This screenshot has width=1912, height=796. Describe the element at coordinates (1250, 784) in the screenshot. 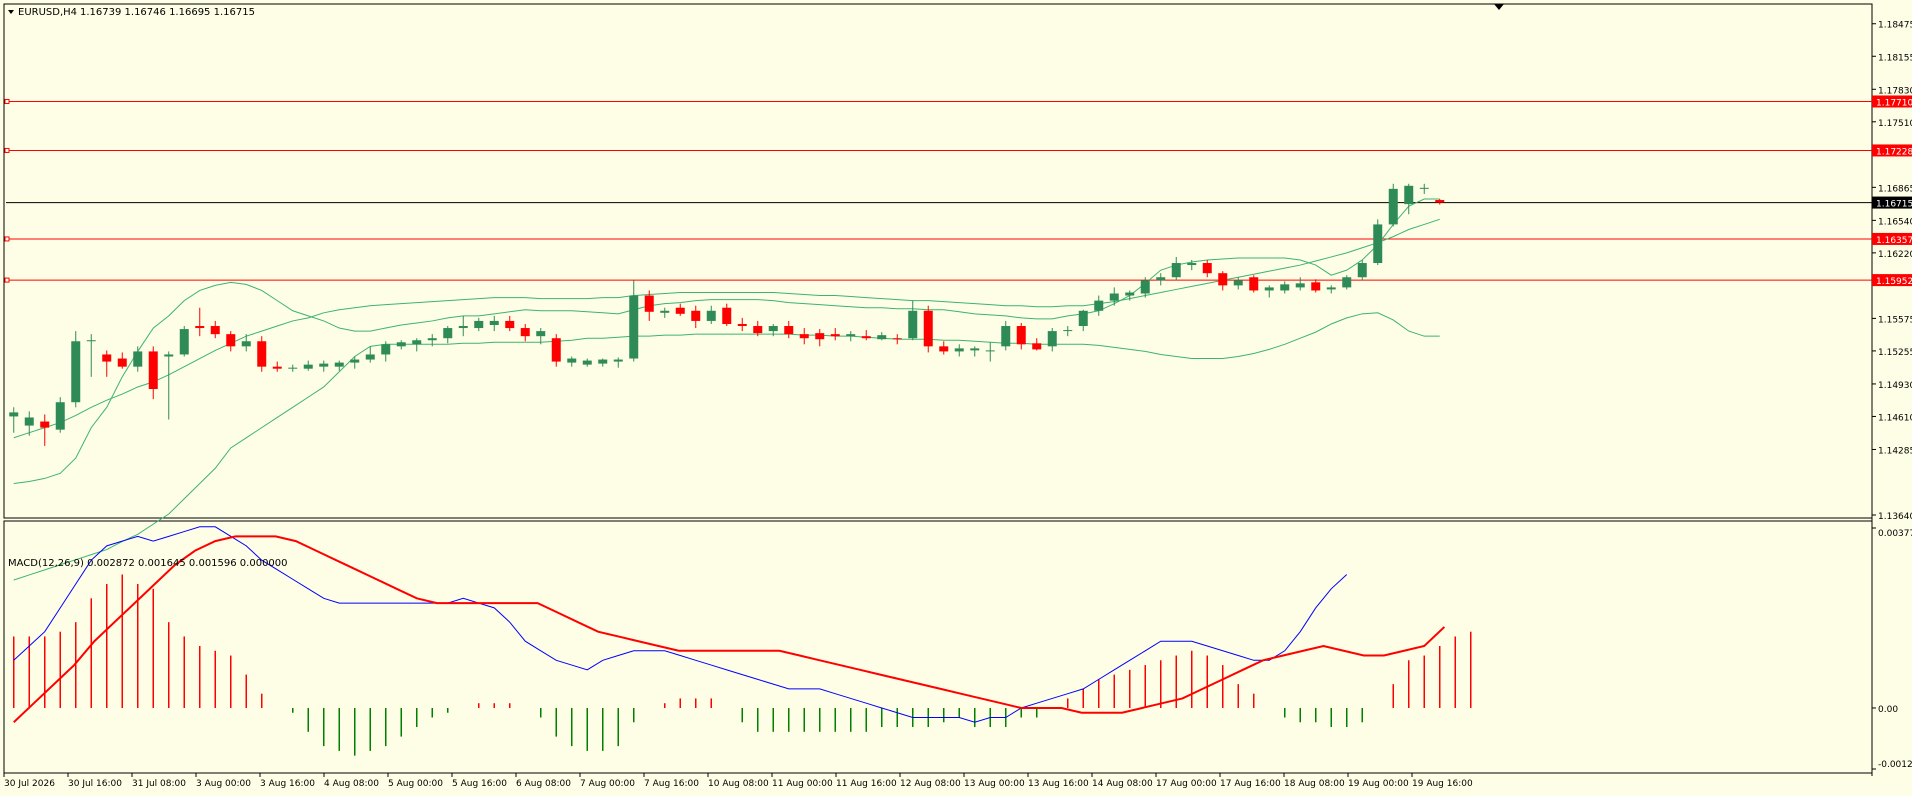

I see `time-tick-label: 17 Aug 16:00` at that location.